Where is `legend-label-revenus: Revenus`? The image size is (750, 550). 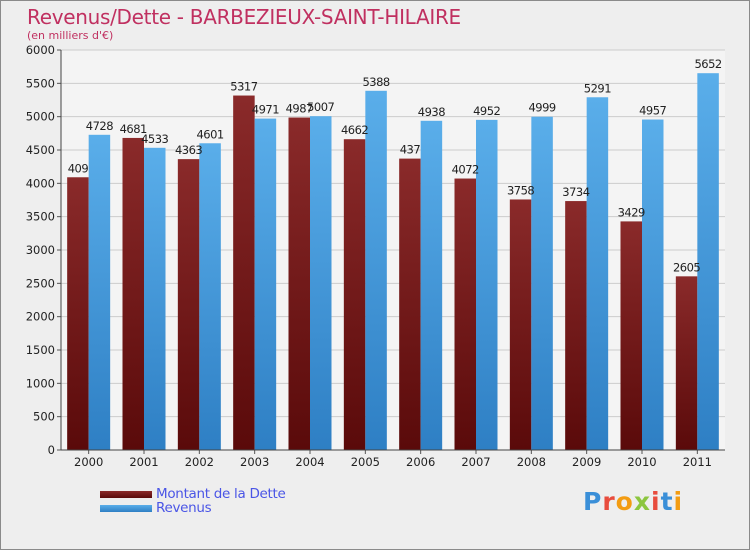 legend-label-revenus: Revenus is located at coordinates (184, 508).